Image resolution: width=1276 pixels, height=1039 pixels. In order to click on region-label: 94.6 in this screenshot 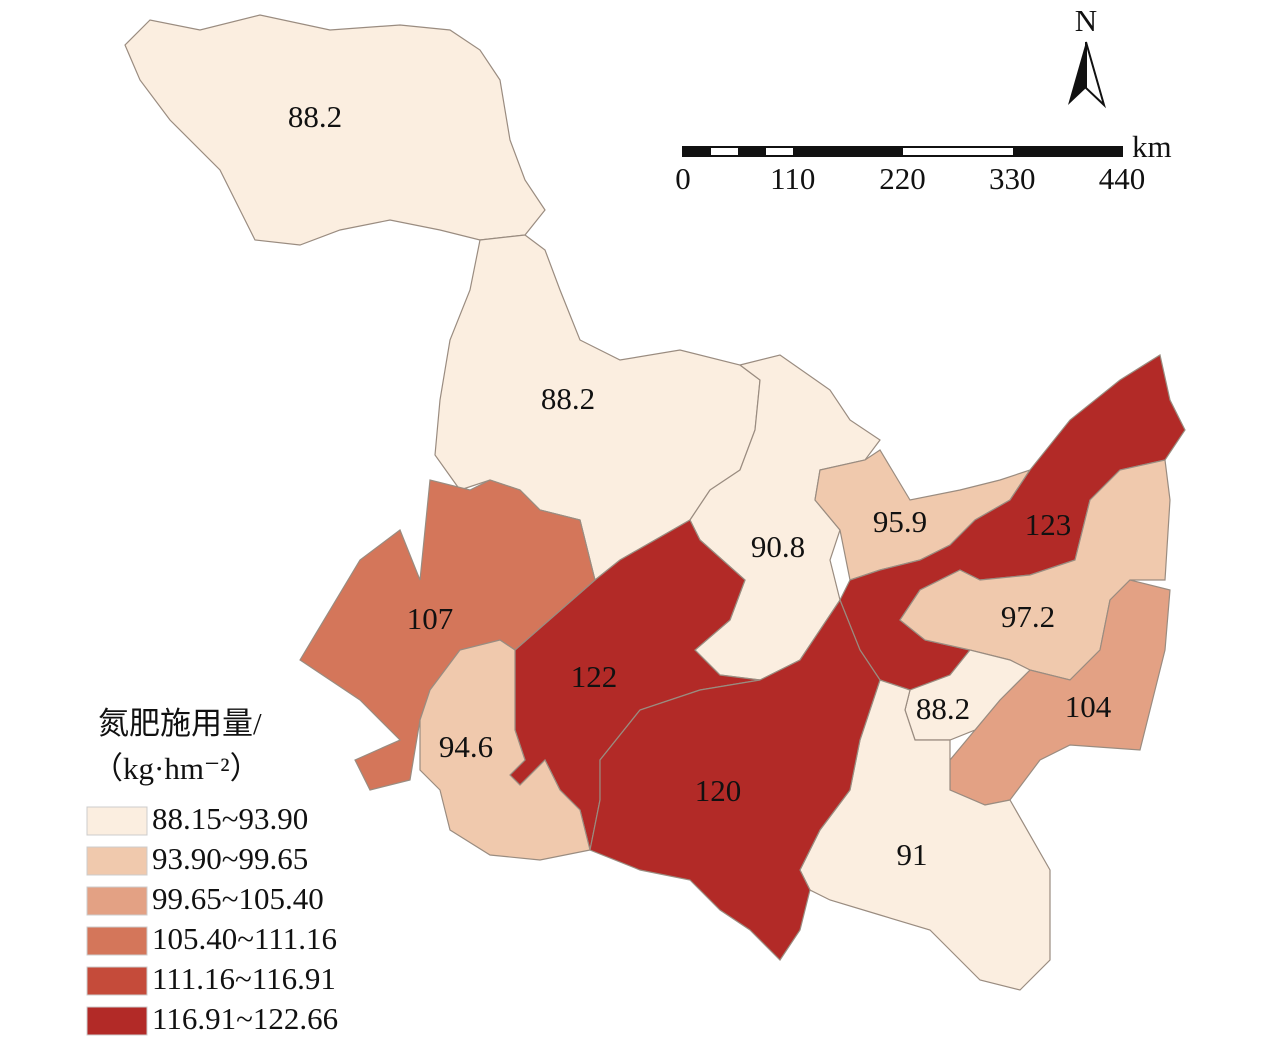, I will do `click(466, 746)`.